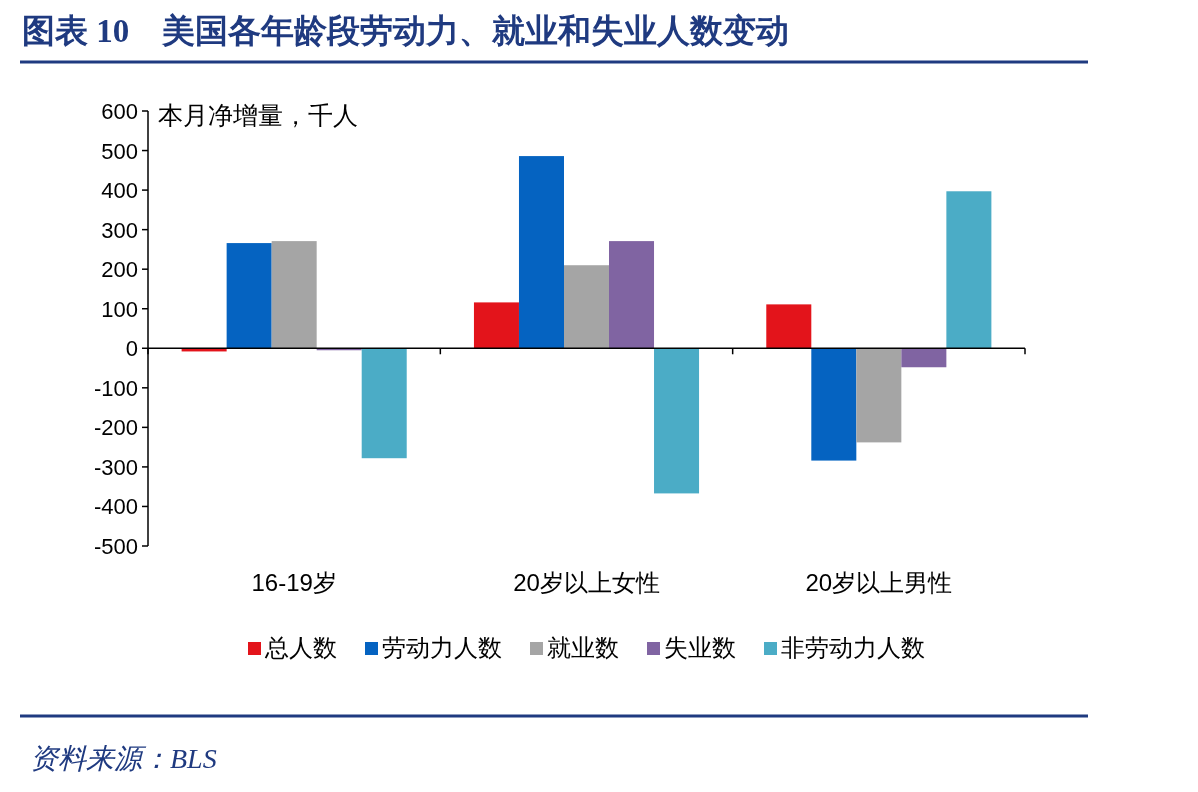  What do you see at coordinates (123, 758) in the screenshot?
I see `text: 资料来源：BLS` at bounding box center [123, 758].